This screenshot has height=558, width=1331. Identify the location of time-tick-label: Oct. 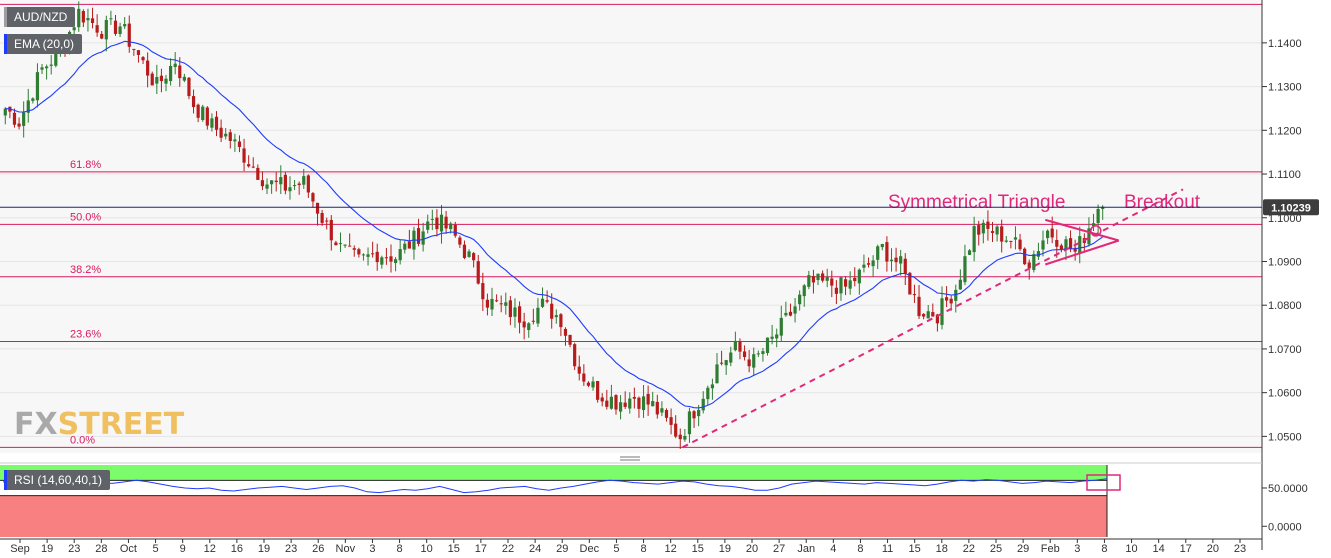
(128, 549).